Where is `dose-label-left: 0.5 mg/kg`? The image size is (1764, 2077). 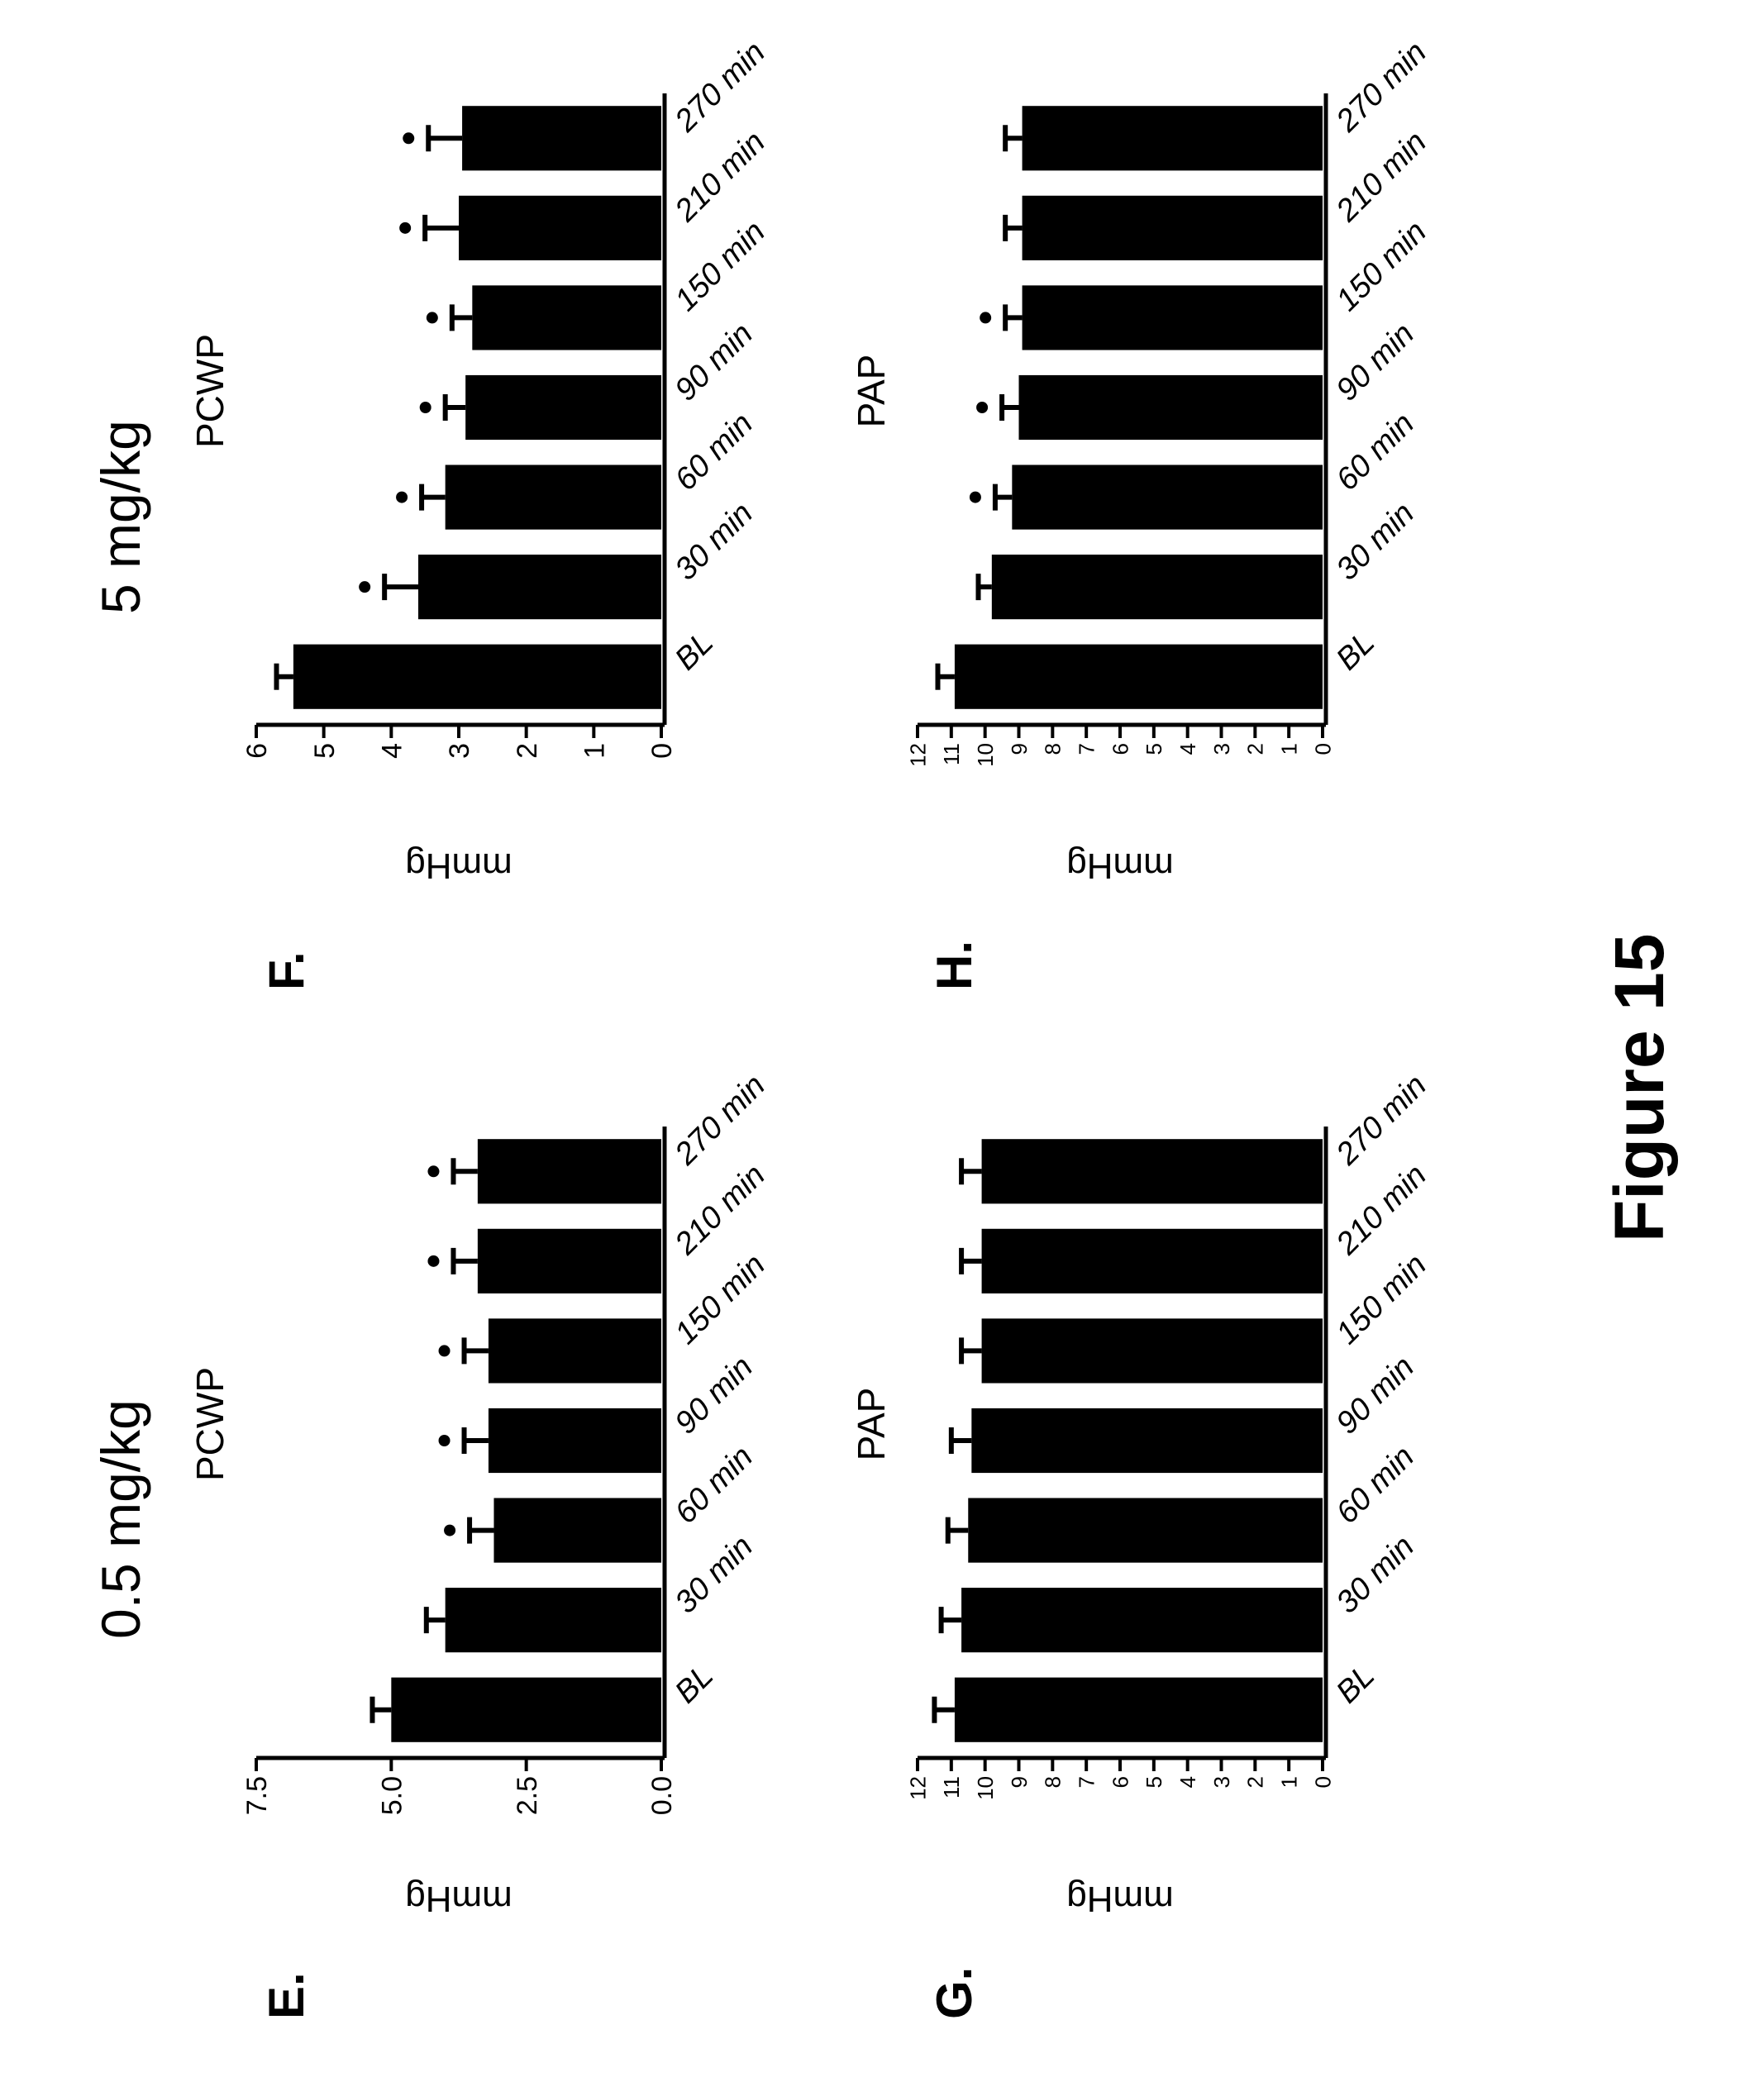
dose-label-left: 0.5 mg/kg is located at coordinates (120, 1519).